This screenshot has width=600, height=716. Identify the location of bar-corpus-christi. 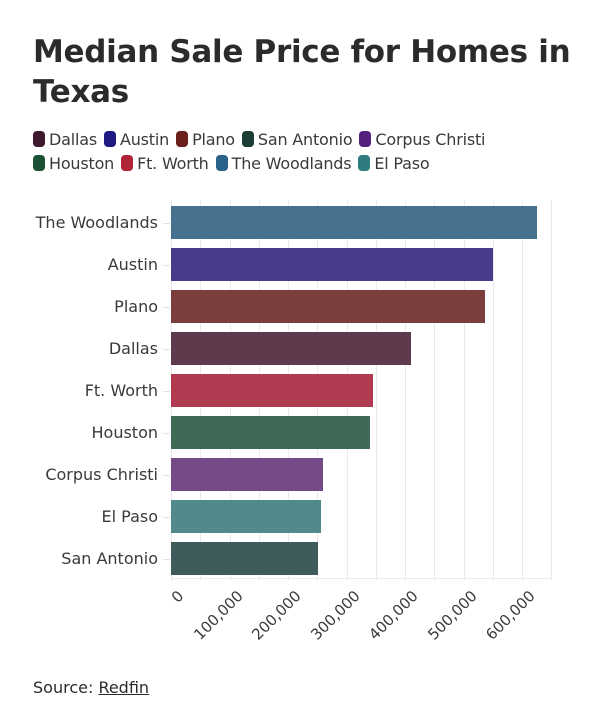
(247, 474).